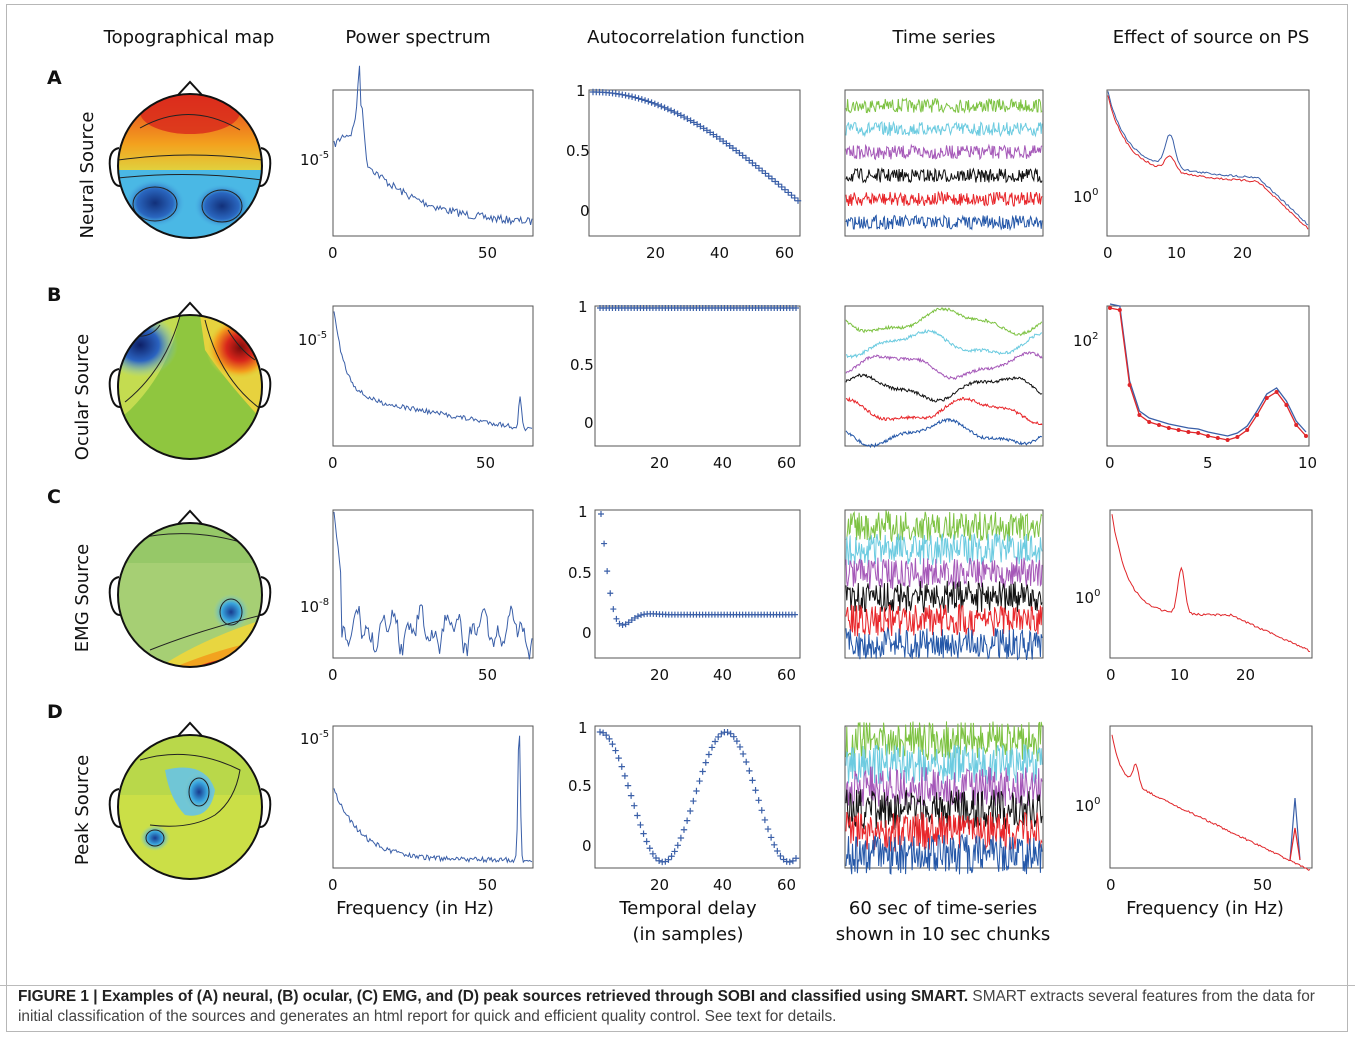 This screenshot has height=1039, width=1355. What do you see at coordinates (697, 584) in the screenshot?
I see `acf-frame-c` at bounding box center [697, 584].